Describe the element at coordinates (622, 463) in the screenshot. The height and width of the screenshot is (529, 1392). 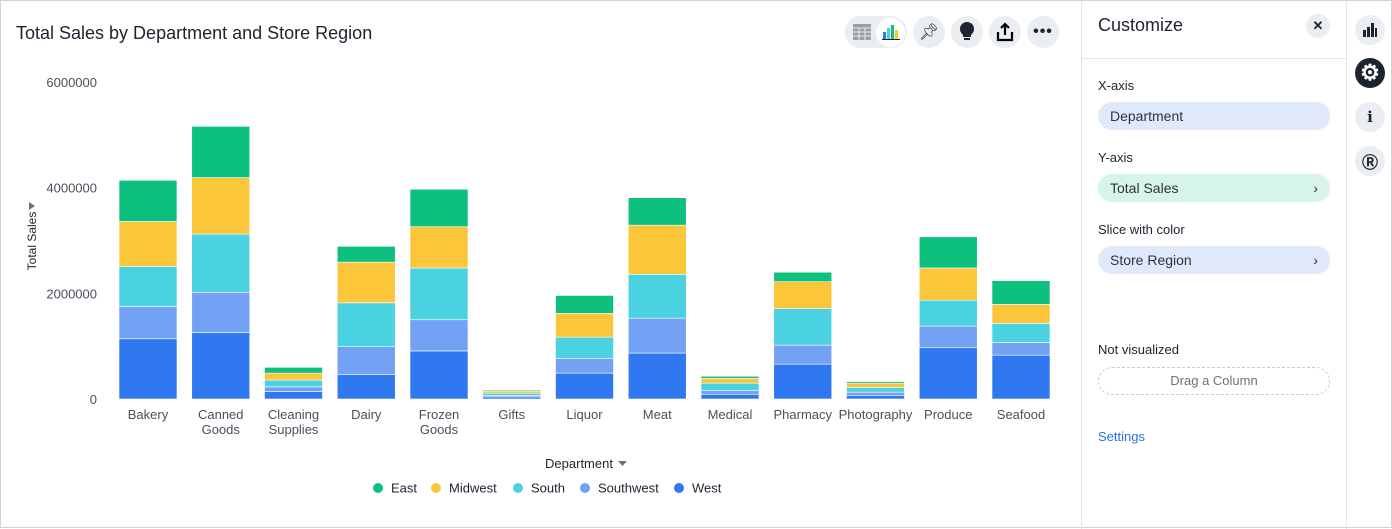
I see `x-axis-dropdown-icon` at that location.